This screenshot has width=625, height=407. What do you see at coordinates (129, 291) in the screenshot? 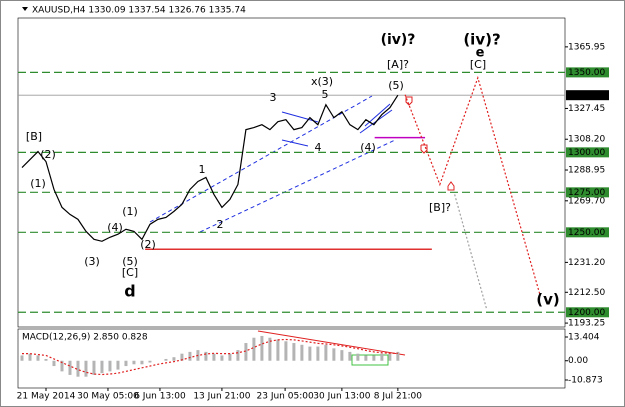
I see `wave-label: d` at bounding box center [129, 291].